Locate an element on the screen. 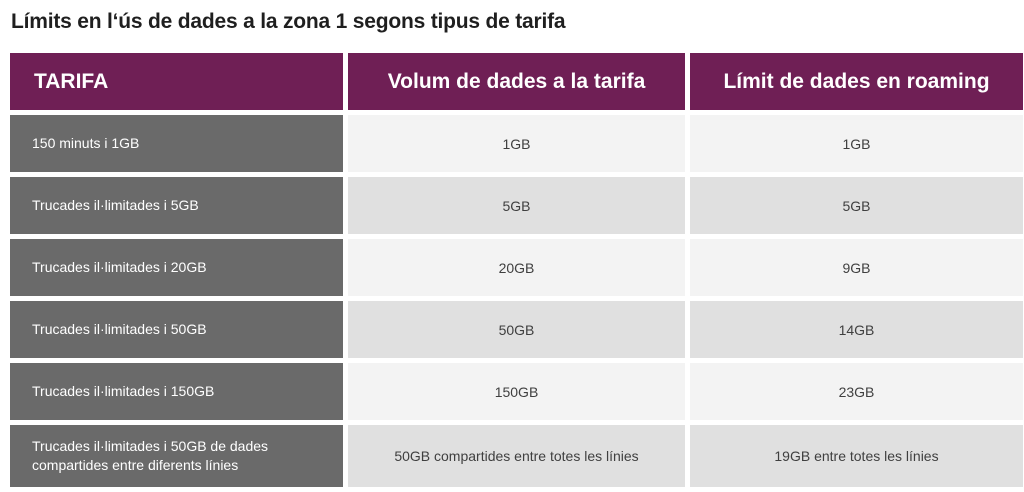 The image size is (1024, 492). limit-cell: 1GB is located at coordinates (856, 143).